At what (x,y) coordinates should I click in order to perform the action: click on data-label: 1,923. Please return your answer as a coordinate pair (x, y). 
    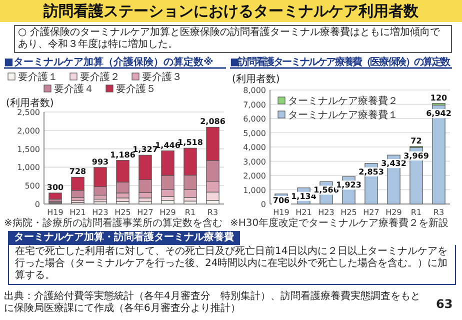
    Looking at the image, I should click on (349, 185).